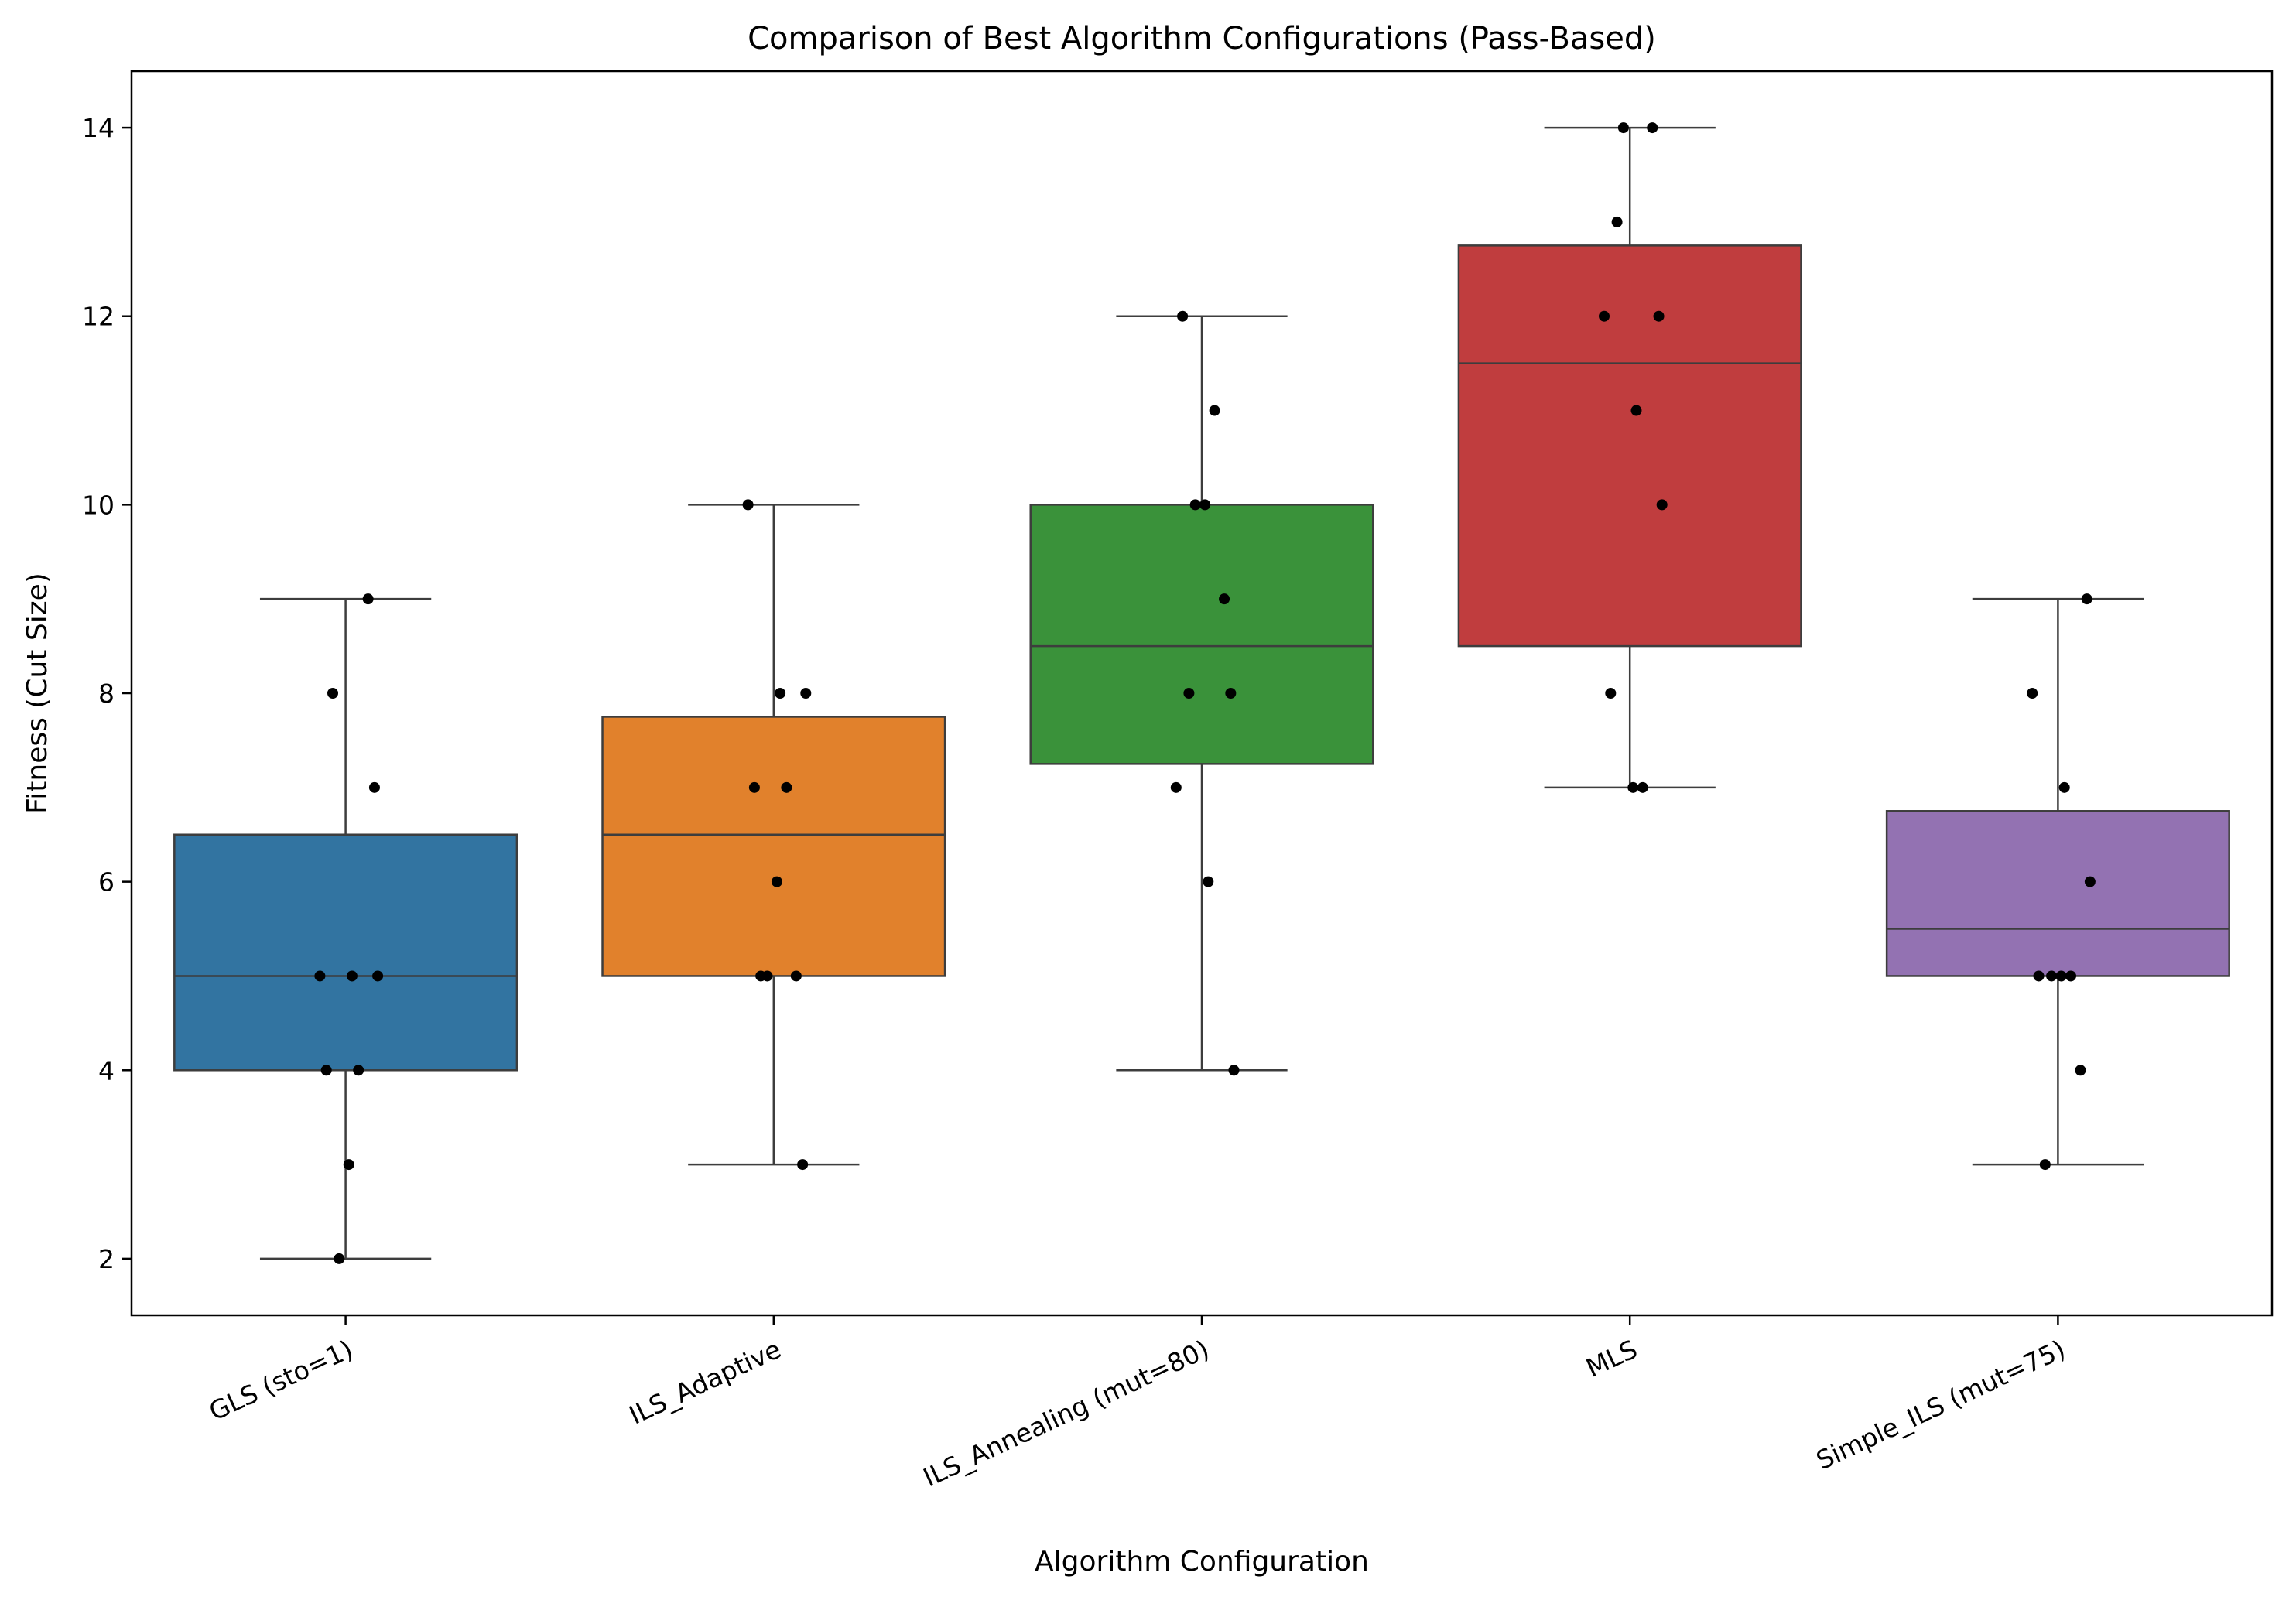 The height and width of the screenshot is (1600, 2296). Describe the element at coordinates (37, 693) in the screenshot. I see `y-axis-label: Fitness (Cut Size)` at that location.